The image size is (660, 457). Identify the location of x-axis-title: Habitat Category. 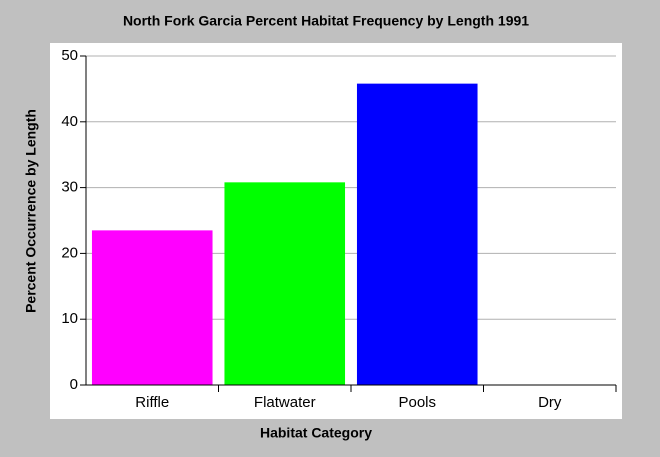
(316, 433).